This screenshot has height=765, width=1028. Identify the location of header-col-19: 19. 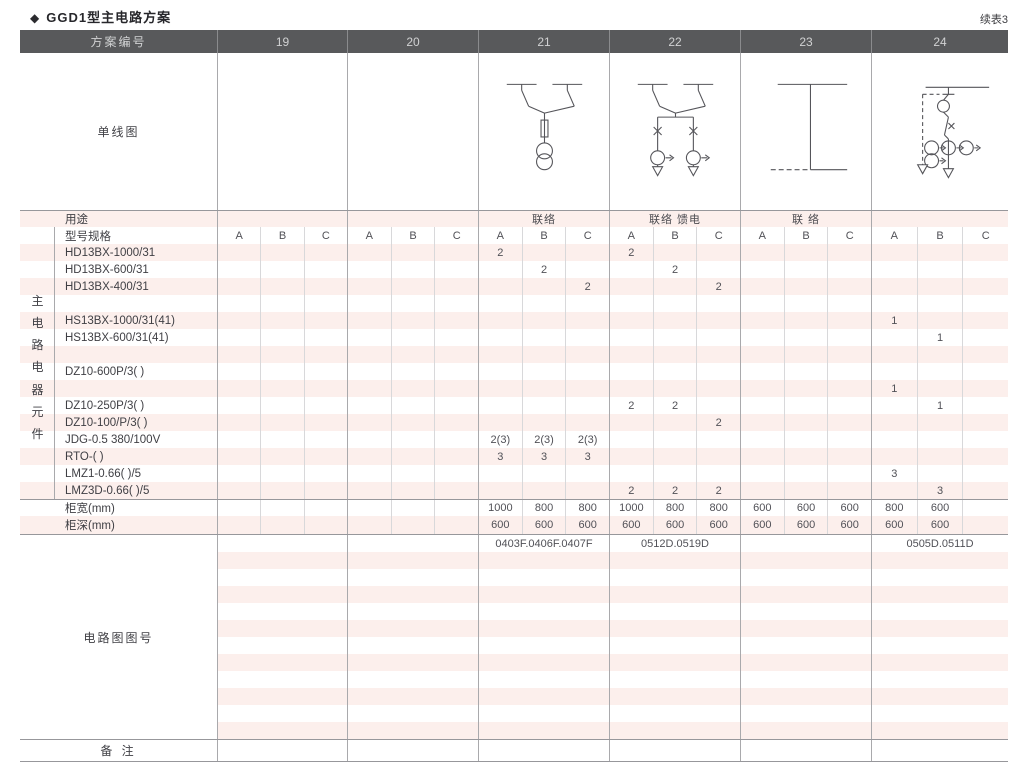
(282, 41).